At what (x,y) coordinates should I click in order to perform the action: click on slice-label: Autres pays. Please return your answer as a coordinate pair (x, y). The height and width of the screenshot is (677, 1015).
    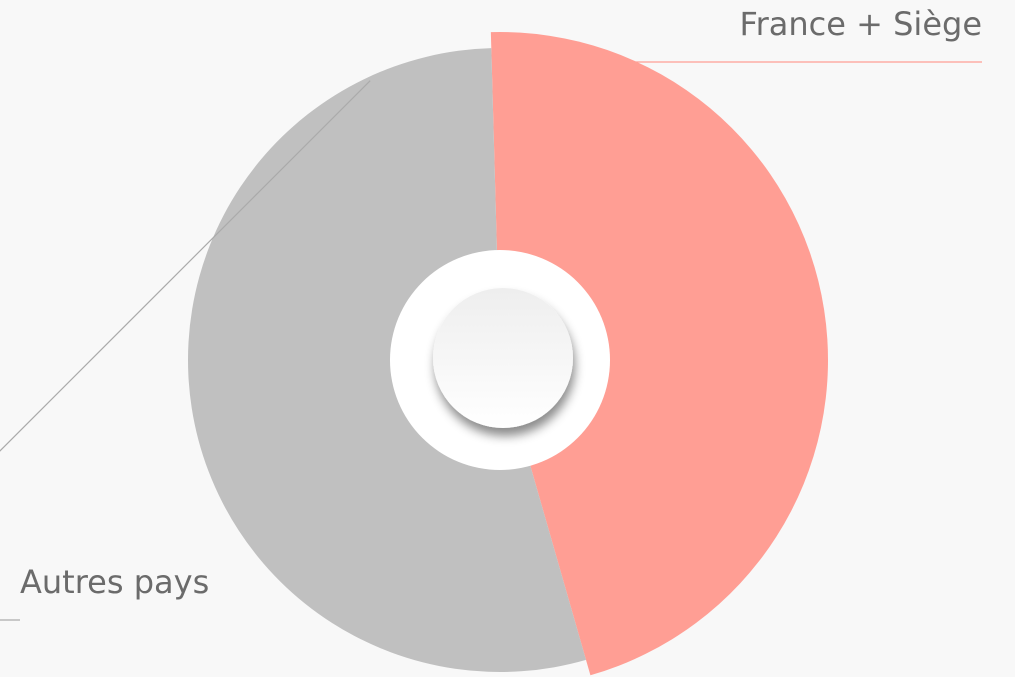
    Looking at the image, I should click on (114, 582).